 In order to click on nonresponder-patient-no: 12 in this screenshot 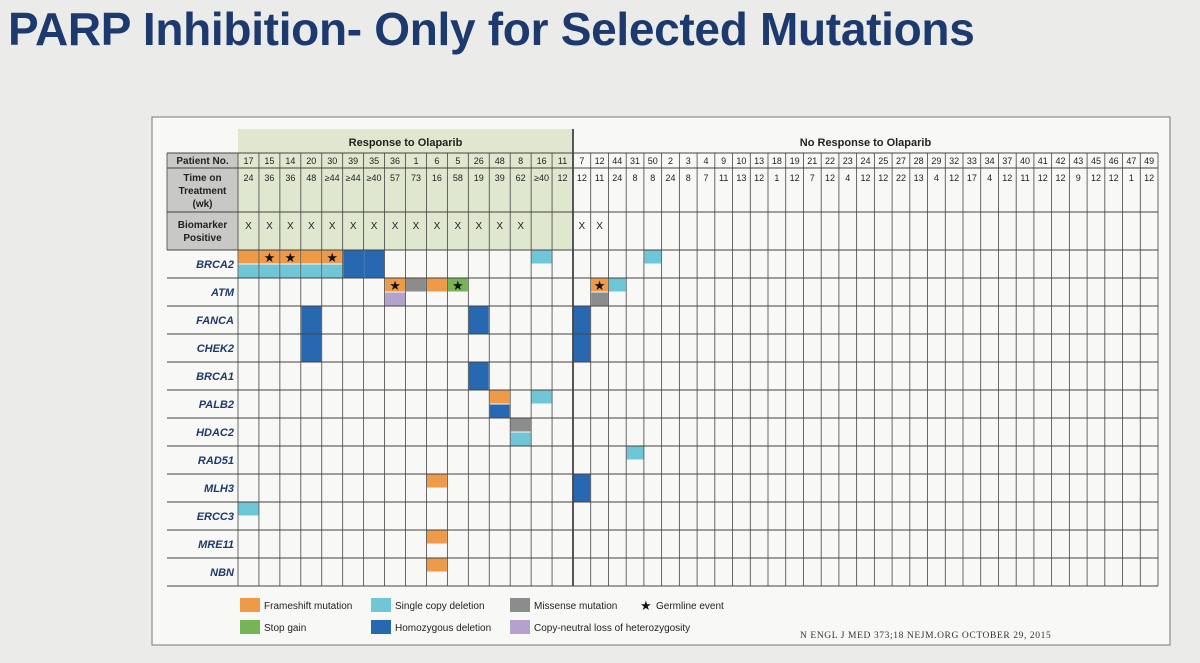, I will do `click(600, 161)`.